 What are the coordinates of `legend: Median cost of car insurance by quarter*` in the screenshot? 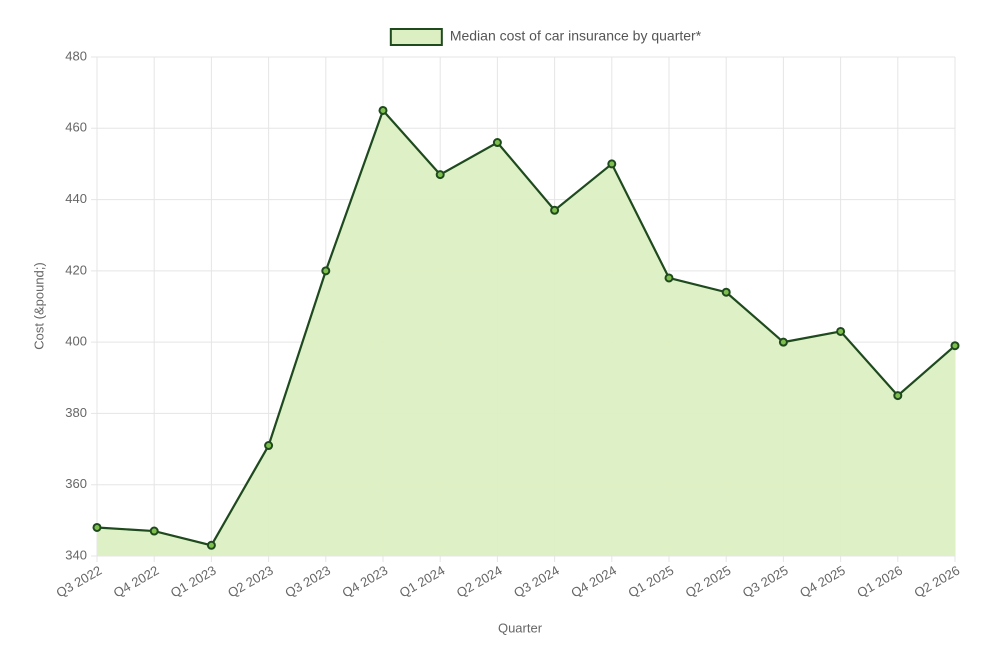 It's located at (545, 37).